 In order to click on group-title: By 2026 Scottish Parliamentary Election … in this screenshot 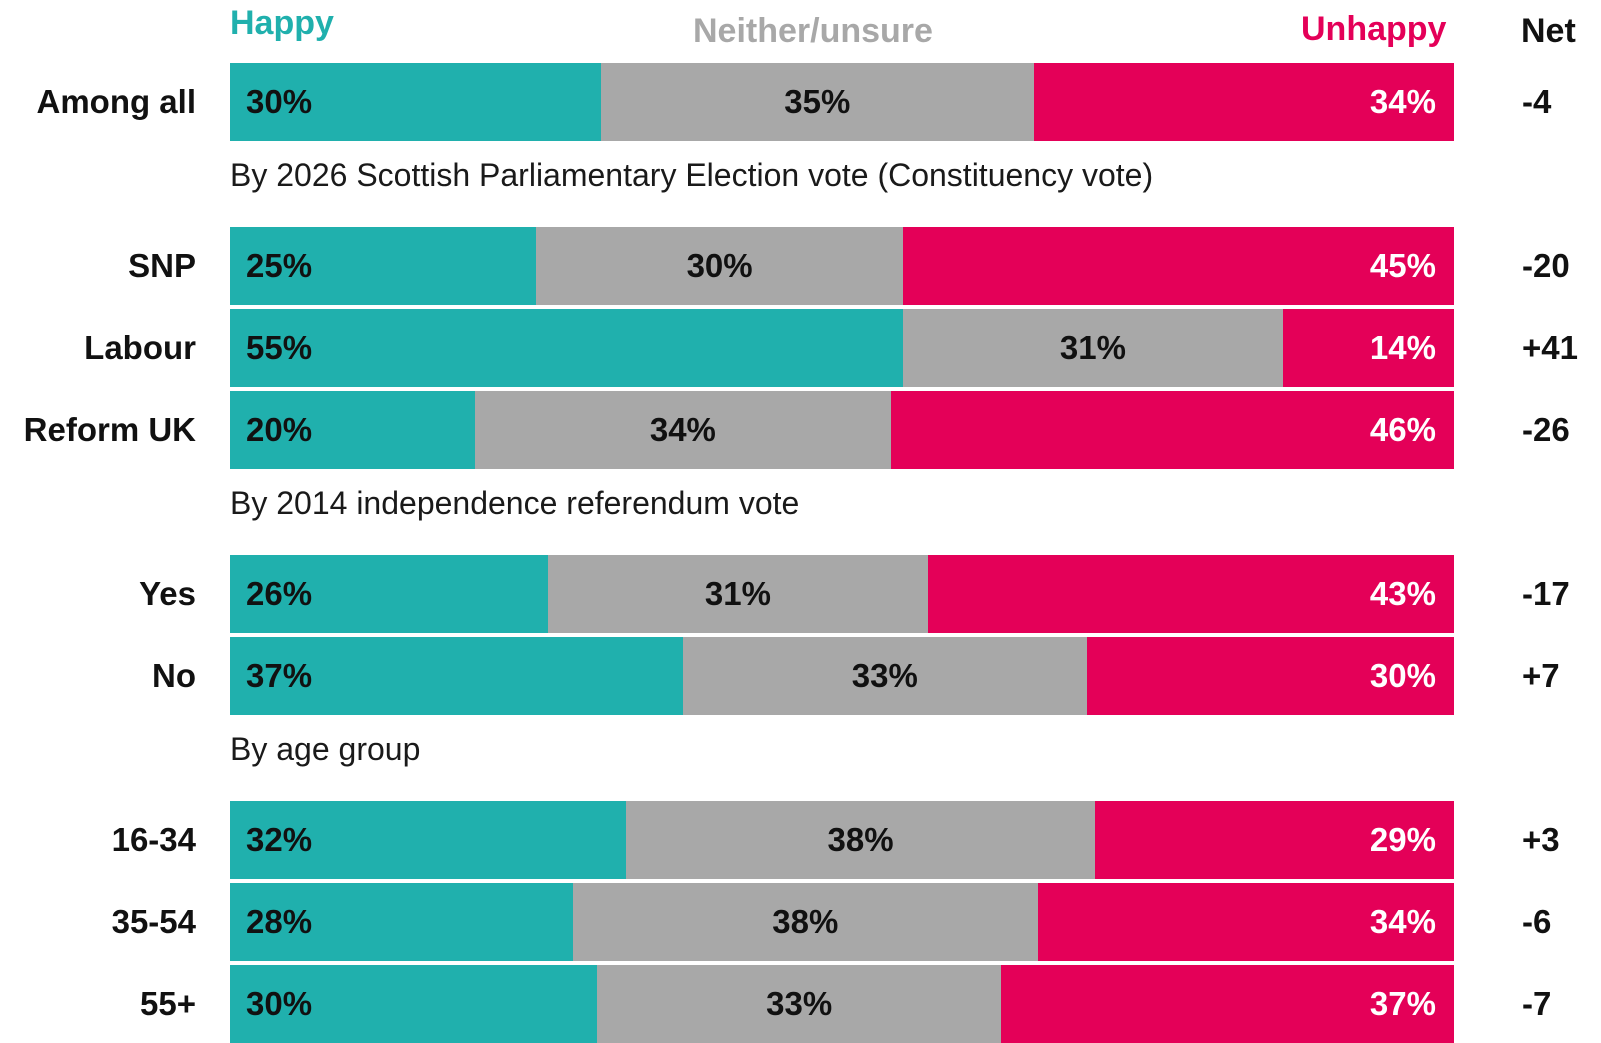, I will do `click(692, 175)`.